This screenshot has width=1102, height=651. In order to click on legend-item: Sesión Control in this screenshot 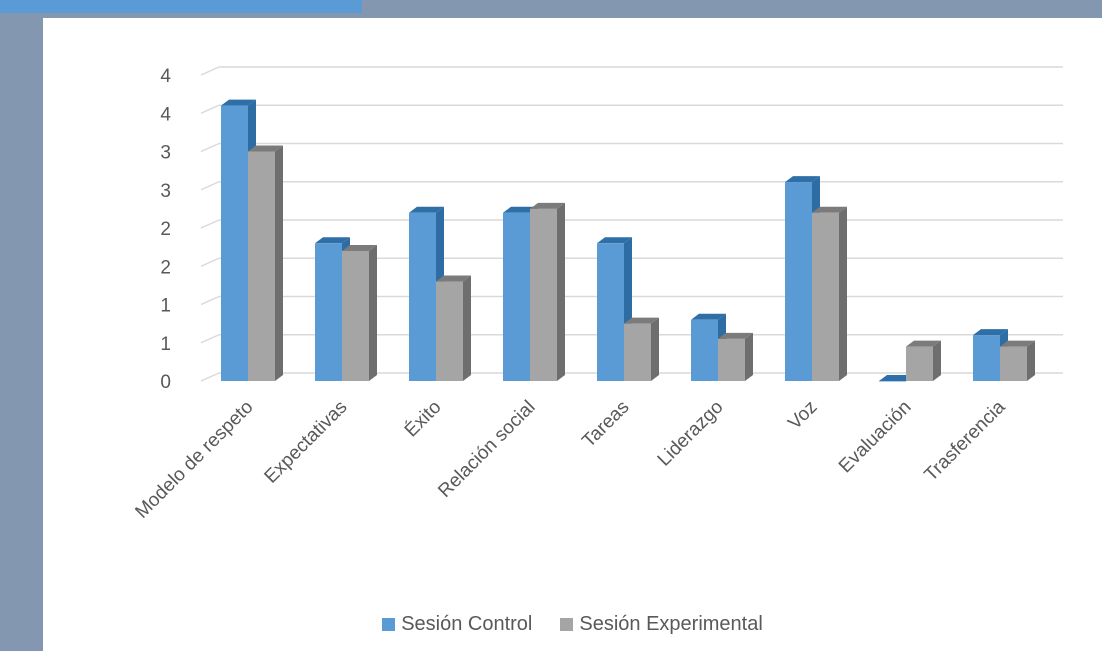, I will do `click(457, 624)`.